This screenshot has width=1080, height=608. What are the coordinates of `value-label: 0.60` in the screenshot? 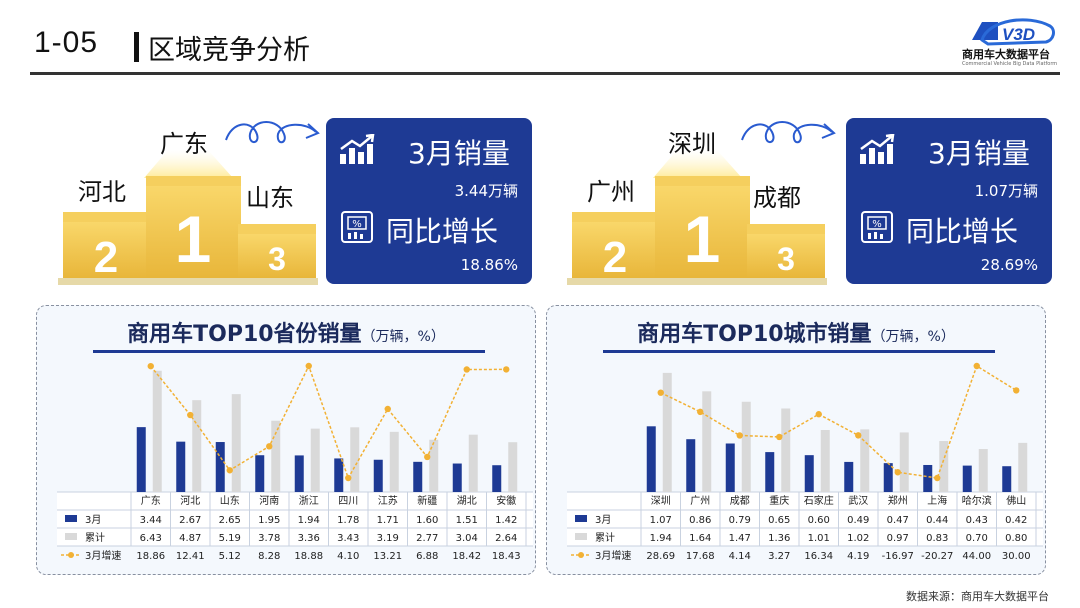 It's located at (819, 520).